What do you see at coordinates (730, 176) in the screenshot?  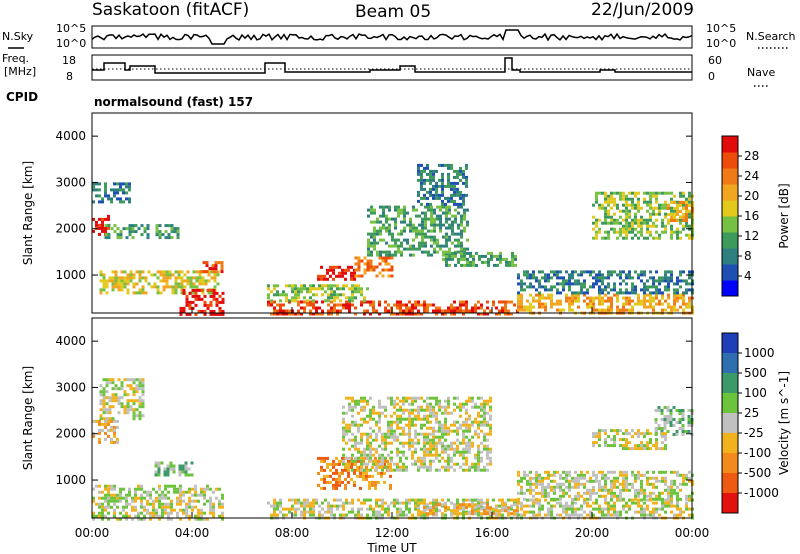 I see `power-colorbar-swatch` at bounding box center [730, 176].